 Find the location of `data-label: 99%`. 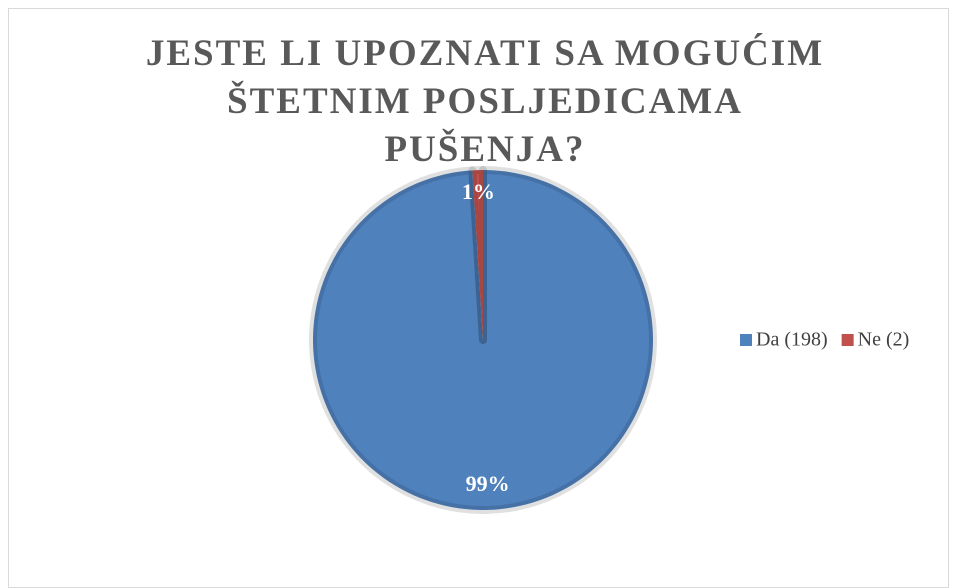

data-label: 99% is located at coordinates (488, 483).